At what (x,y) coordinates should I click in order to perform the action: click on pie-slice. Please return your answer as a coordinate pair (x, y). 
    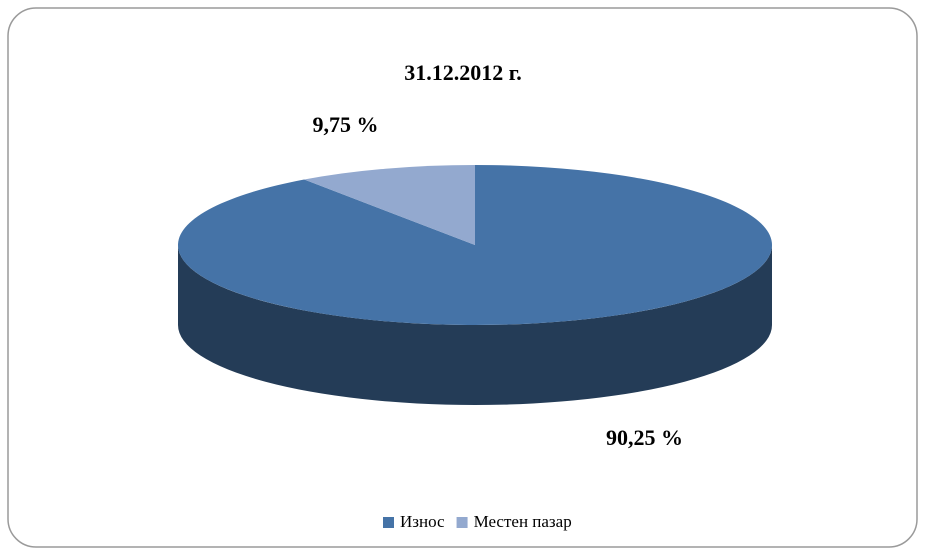
    Looking at the image, I should click on (389, 205).